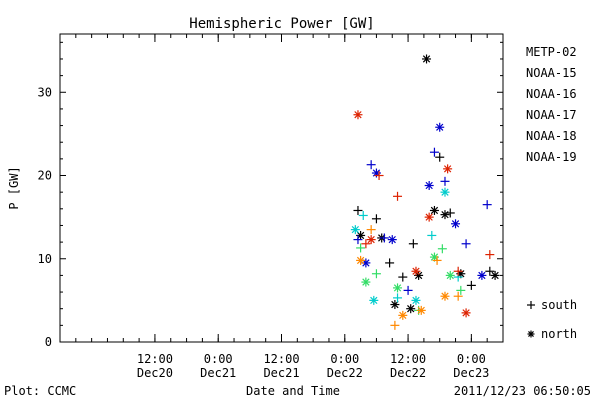 This screenshot has width=600, height=400. I want to click on y-axis-label: P [GW], so click(14, 187).